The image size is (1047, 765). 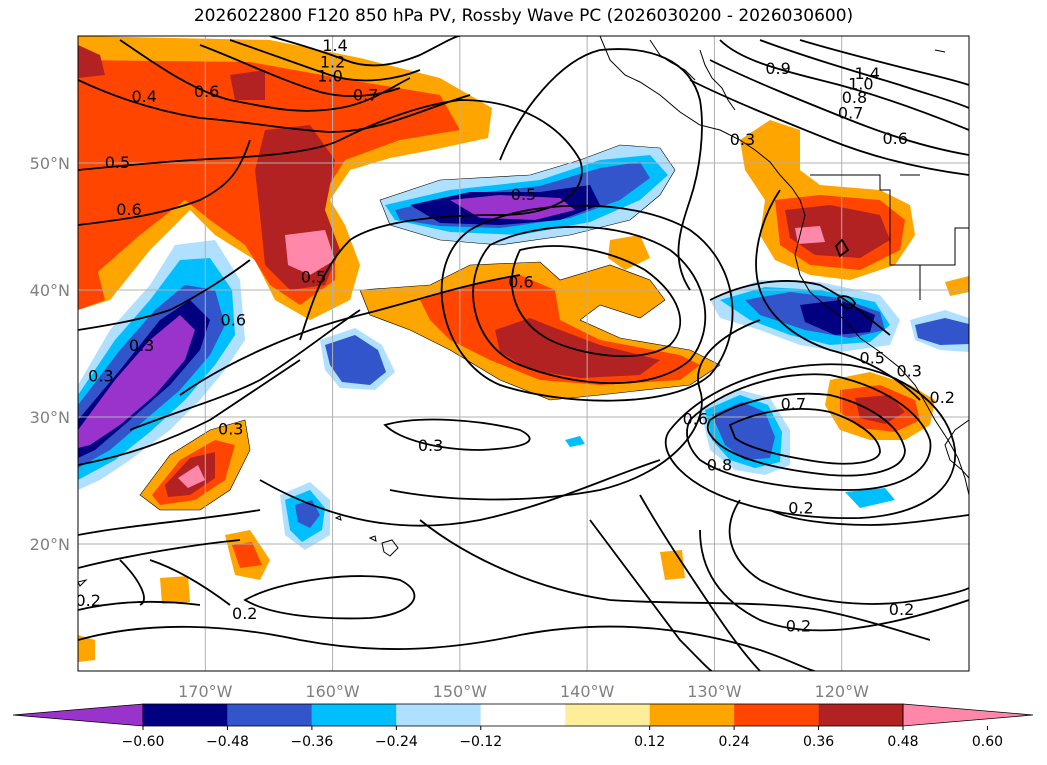 What do you see at coordinates (50, 163) in the screenshot?
I see `latitude-tick-label: 50°N` at bounding box center [50, 163].